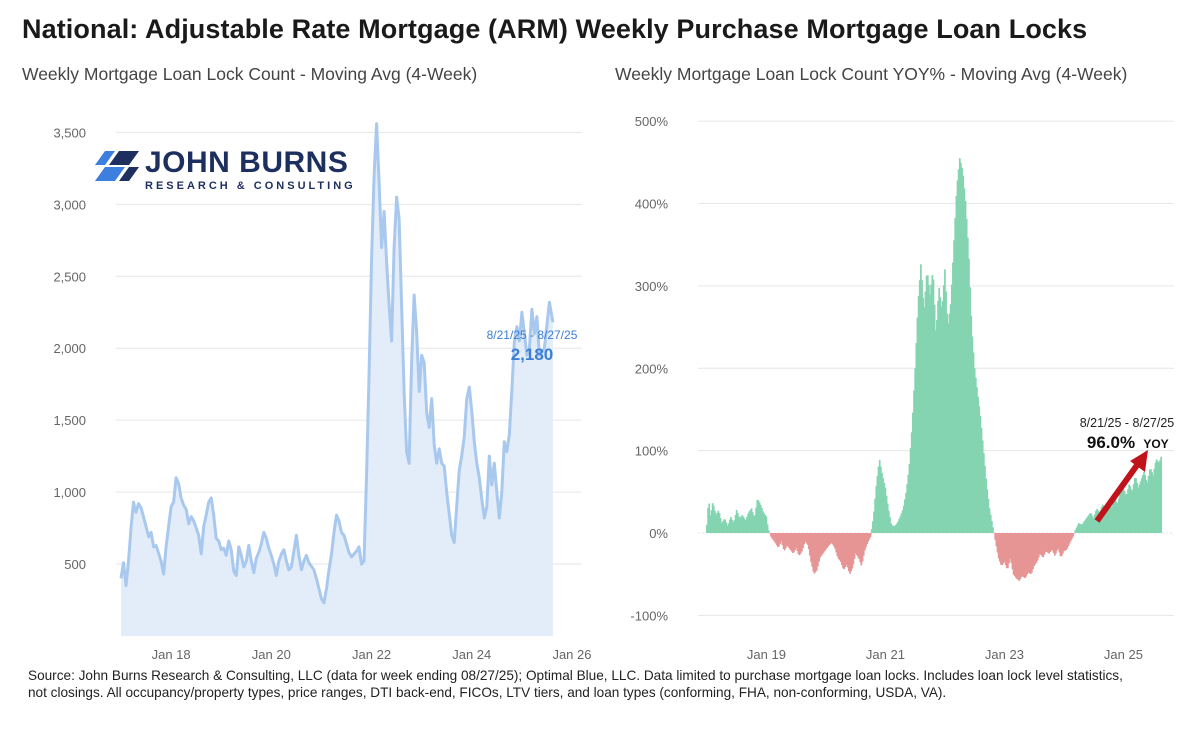 This screenshot has width=1200, height=733. What do you see at coordinates (69, 132) in the screenshot?
I see `y-tick-label: 3,500` at bounding box center [69, 132].